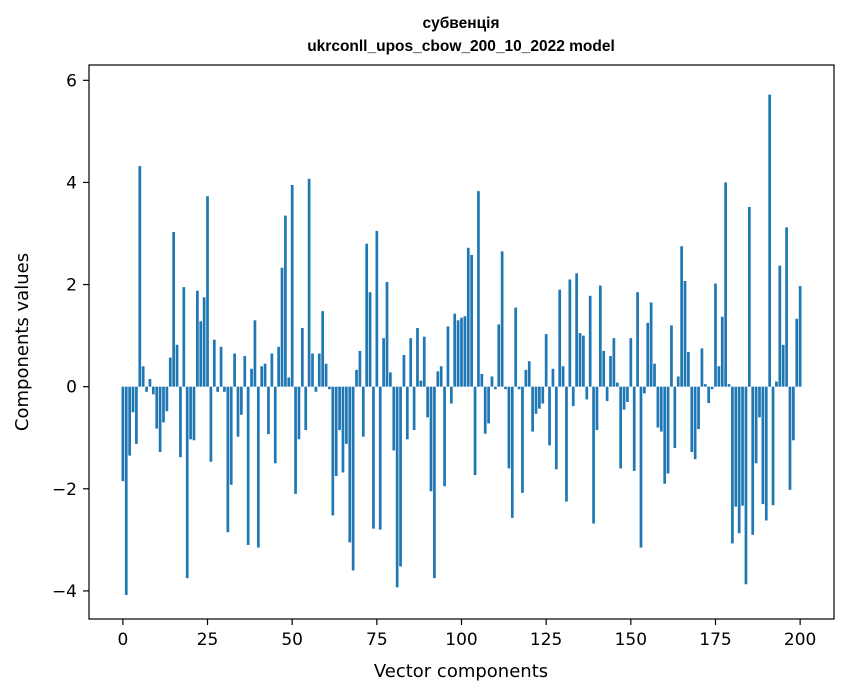  I want to click on x-tick-label: 150, so click(631, 640).